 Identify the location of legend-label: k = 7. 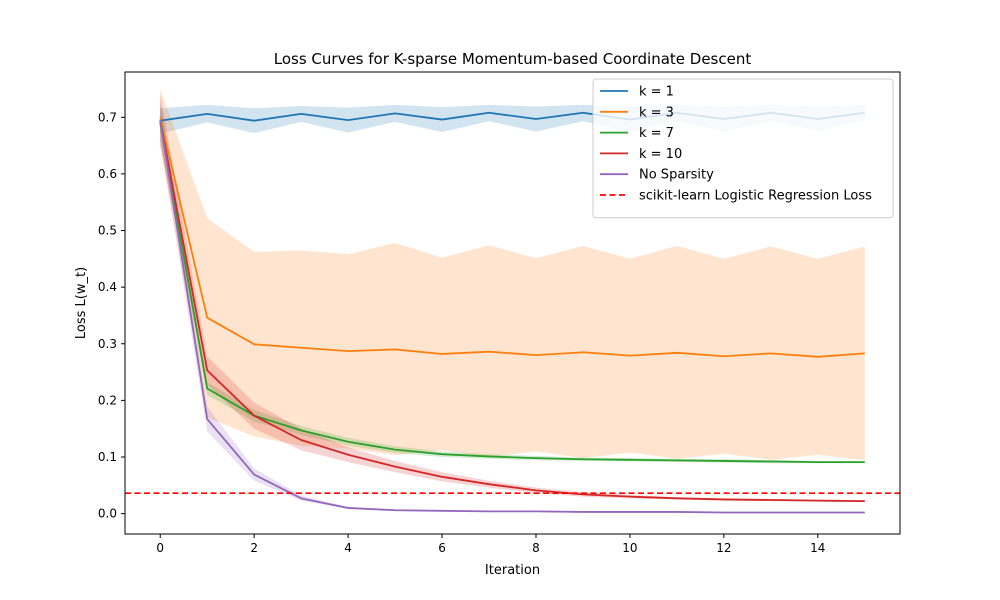
(656, 133).